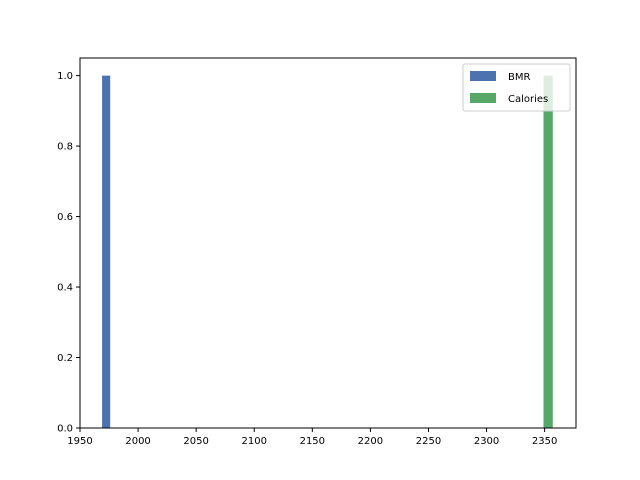  Describe the element at coordinates (428, 441) in the screenshot. I see `x-tick-label: 2250` at that location.